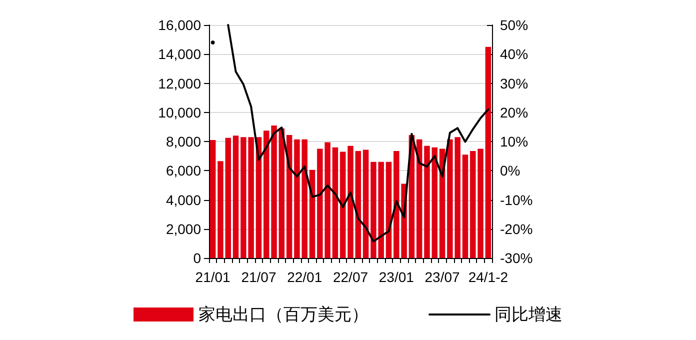  What do you see at coordinates (283, 314) in the screenshot?
I see `legend-label: 家电出口（百万美元）` at bounding box center [283, 314].